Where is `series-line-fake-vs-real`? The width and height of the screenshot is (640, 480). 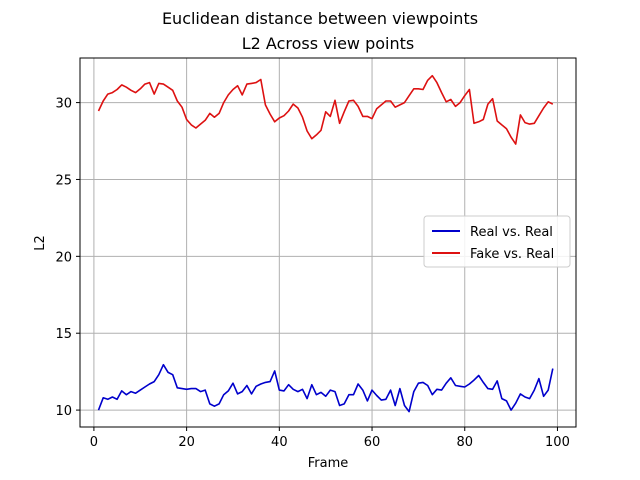 series-line-fake-vs-real is located at coordinates (325, 109).